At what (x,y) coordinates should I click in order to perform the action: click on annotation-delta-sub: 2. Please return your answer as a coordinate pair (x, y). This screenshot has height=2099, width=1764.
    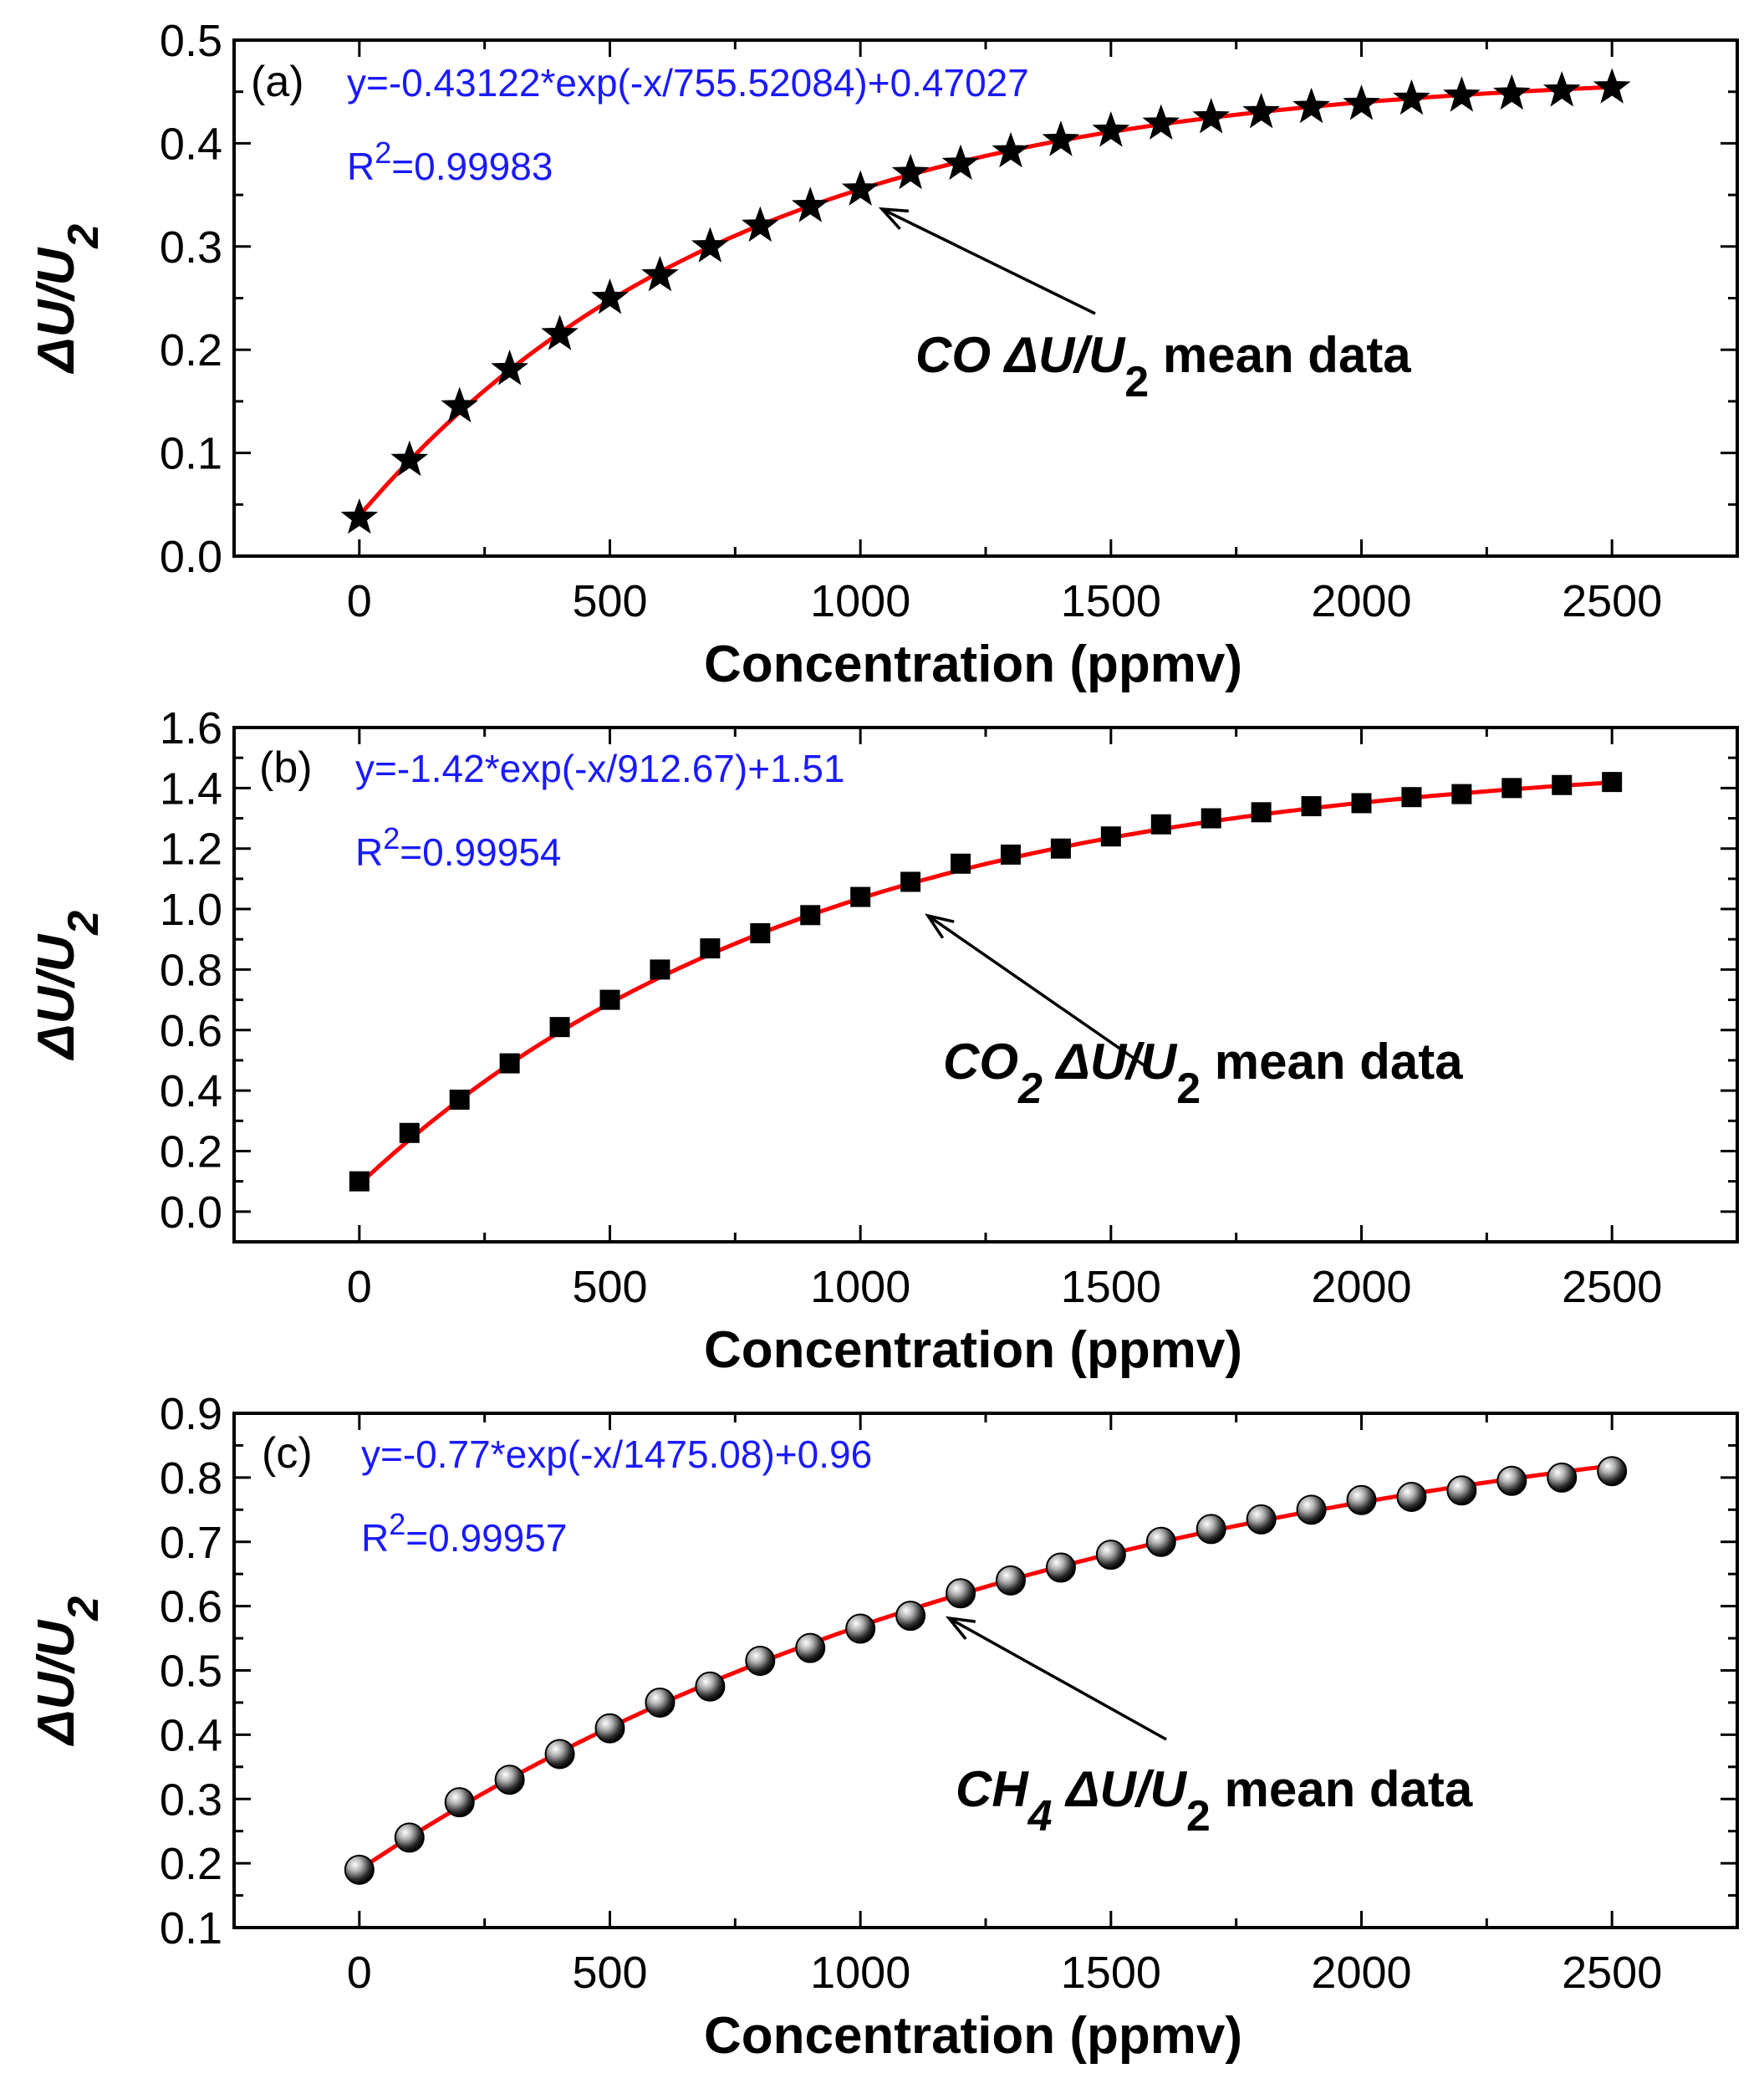
    Looking at the image, I should click on (1198, 1817).